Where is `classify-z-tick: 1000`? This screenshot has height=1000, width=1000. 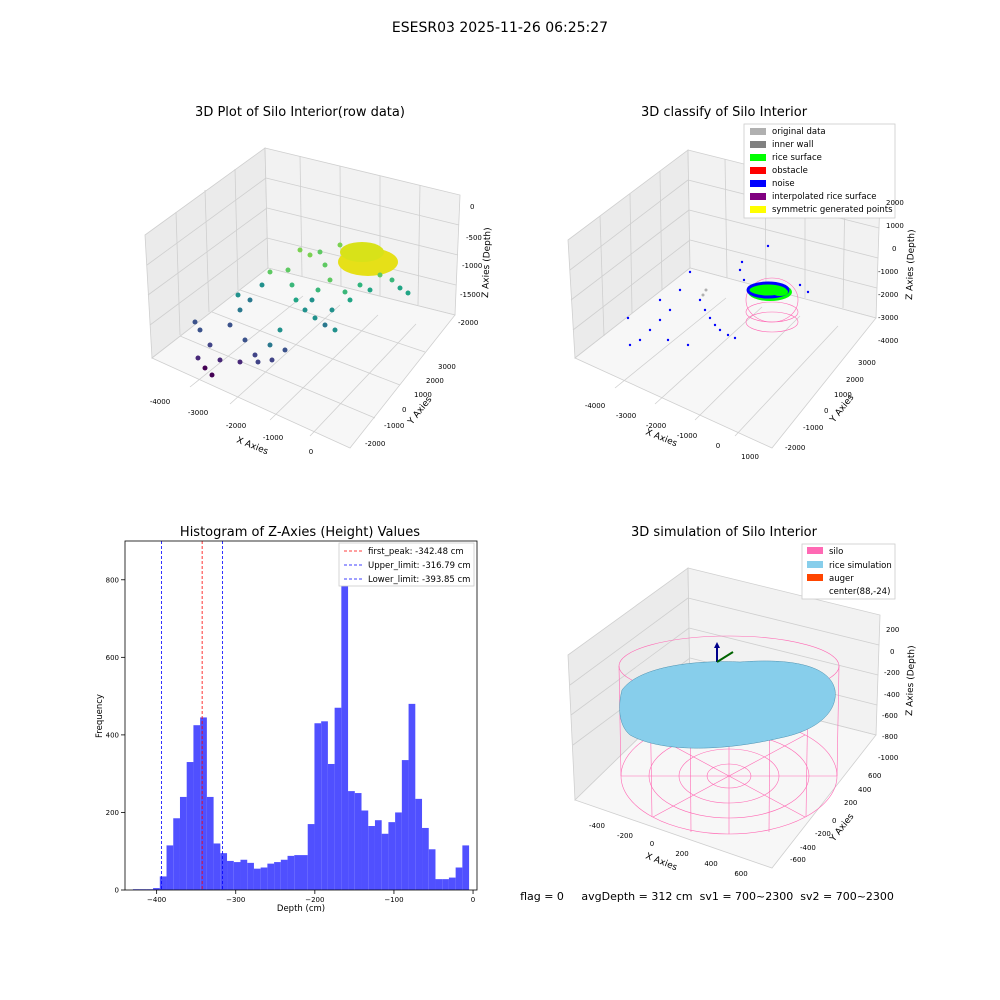 classify-z-tick: 1000 is located at coordinates (895, 226).